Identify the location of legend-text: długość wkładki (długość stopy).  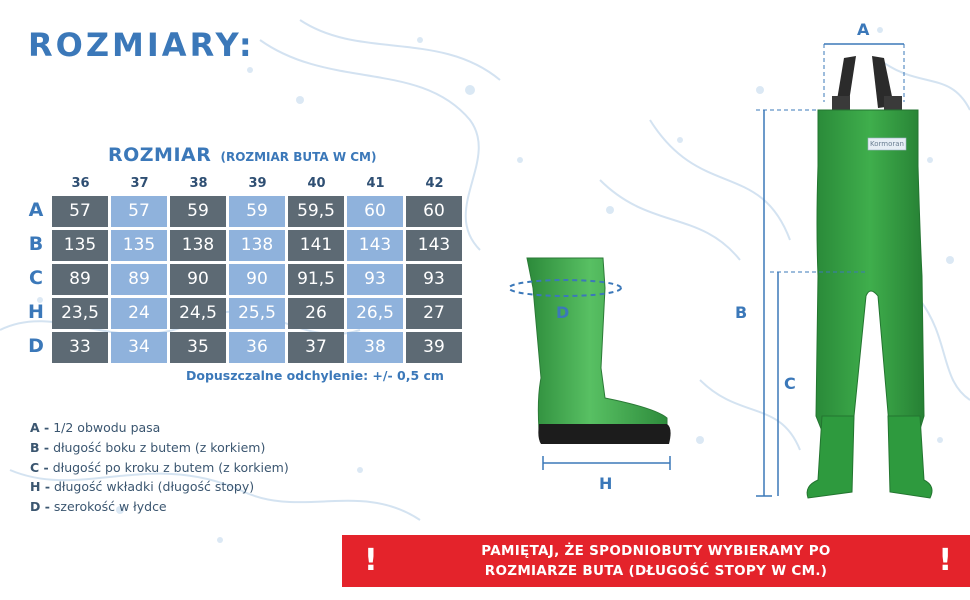
(154, 487).